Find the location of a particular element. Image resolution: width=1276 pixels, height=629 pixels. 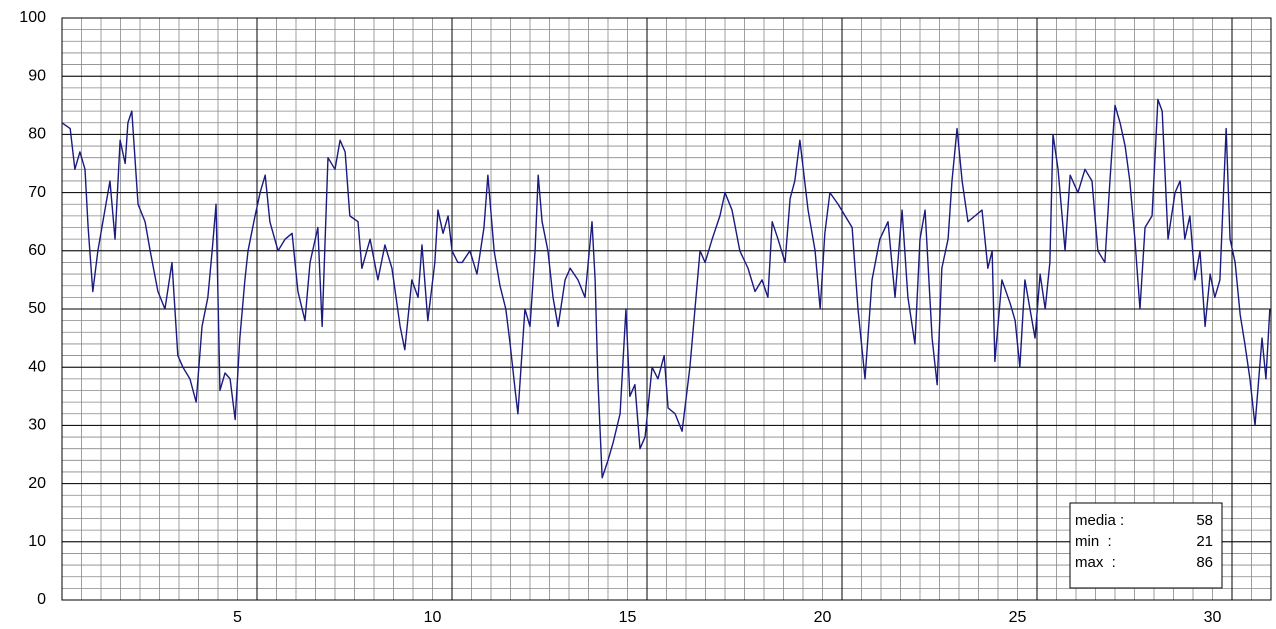

y-tick-label: 60 is located at coordinates (37, 250).